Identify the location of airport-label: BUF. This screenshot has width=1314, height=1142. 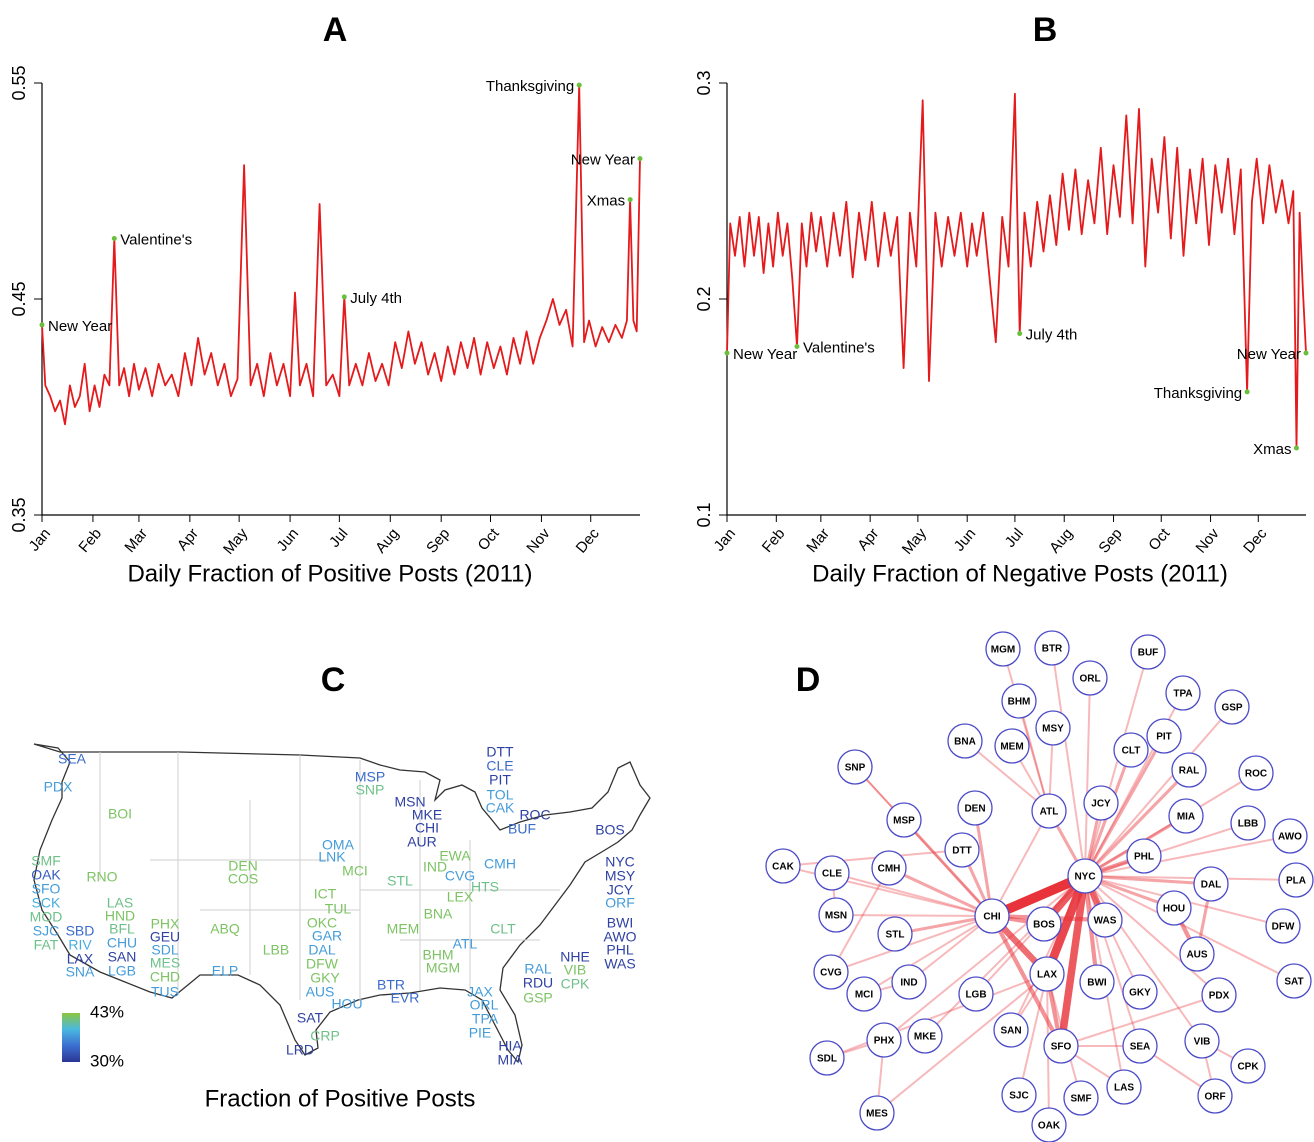
(522, 829).